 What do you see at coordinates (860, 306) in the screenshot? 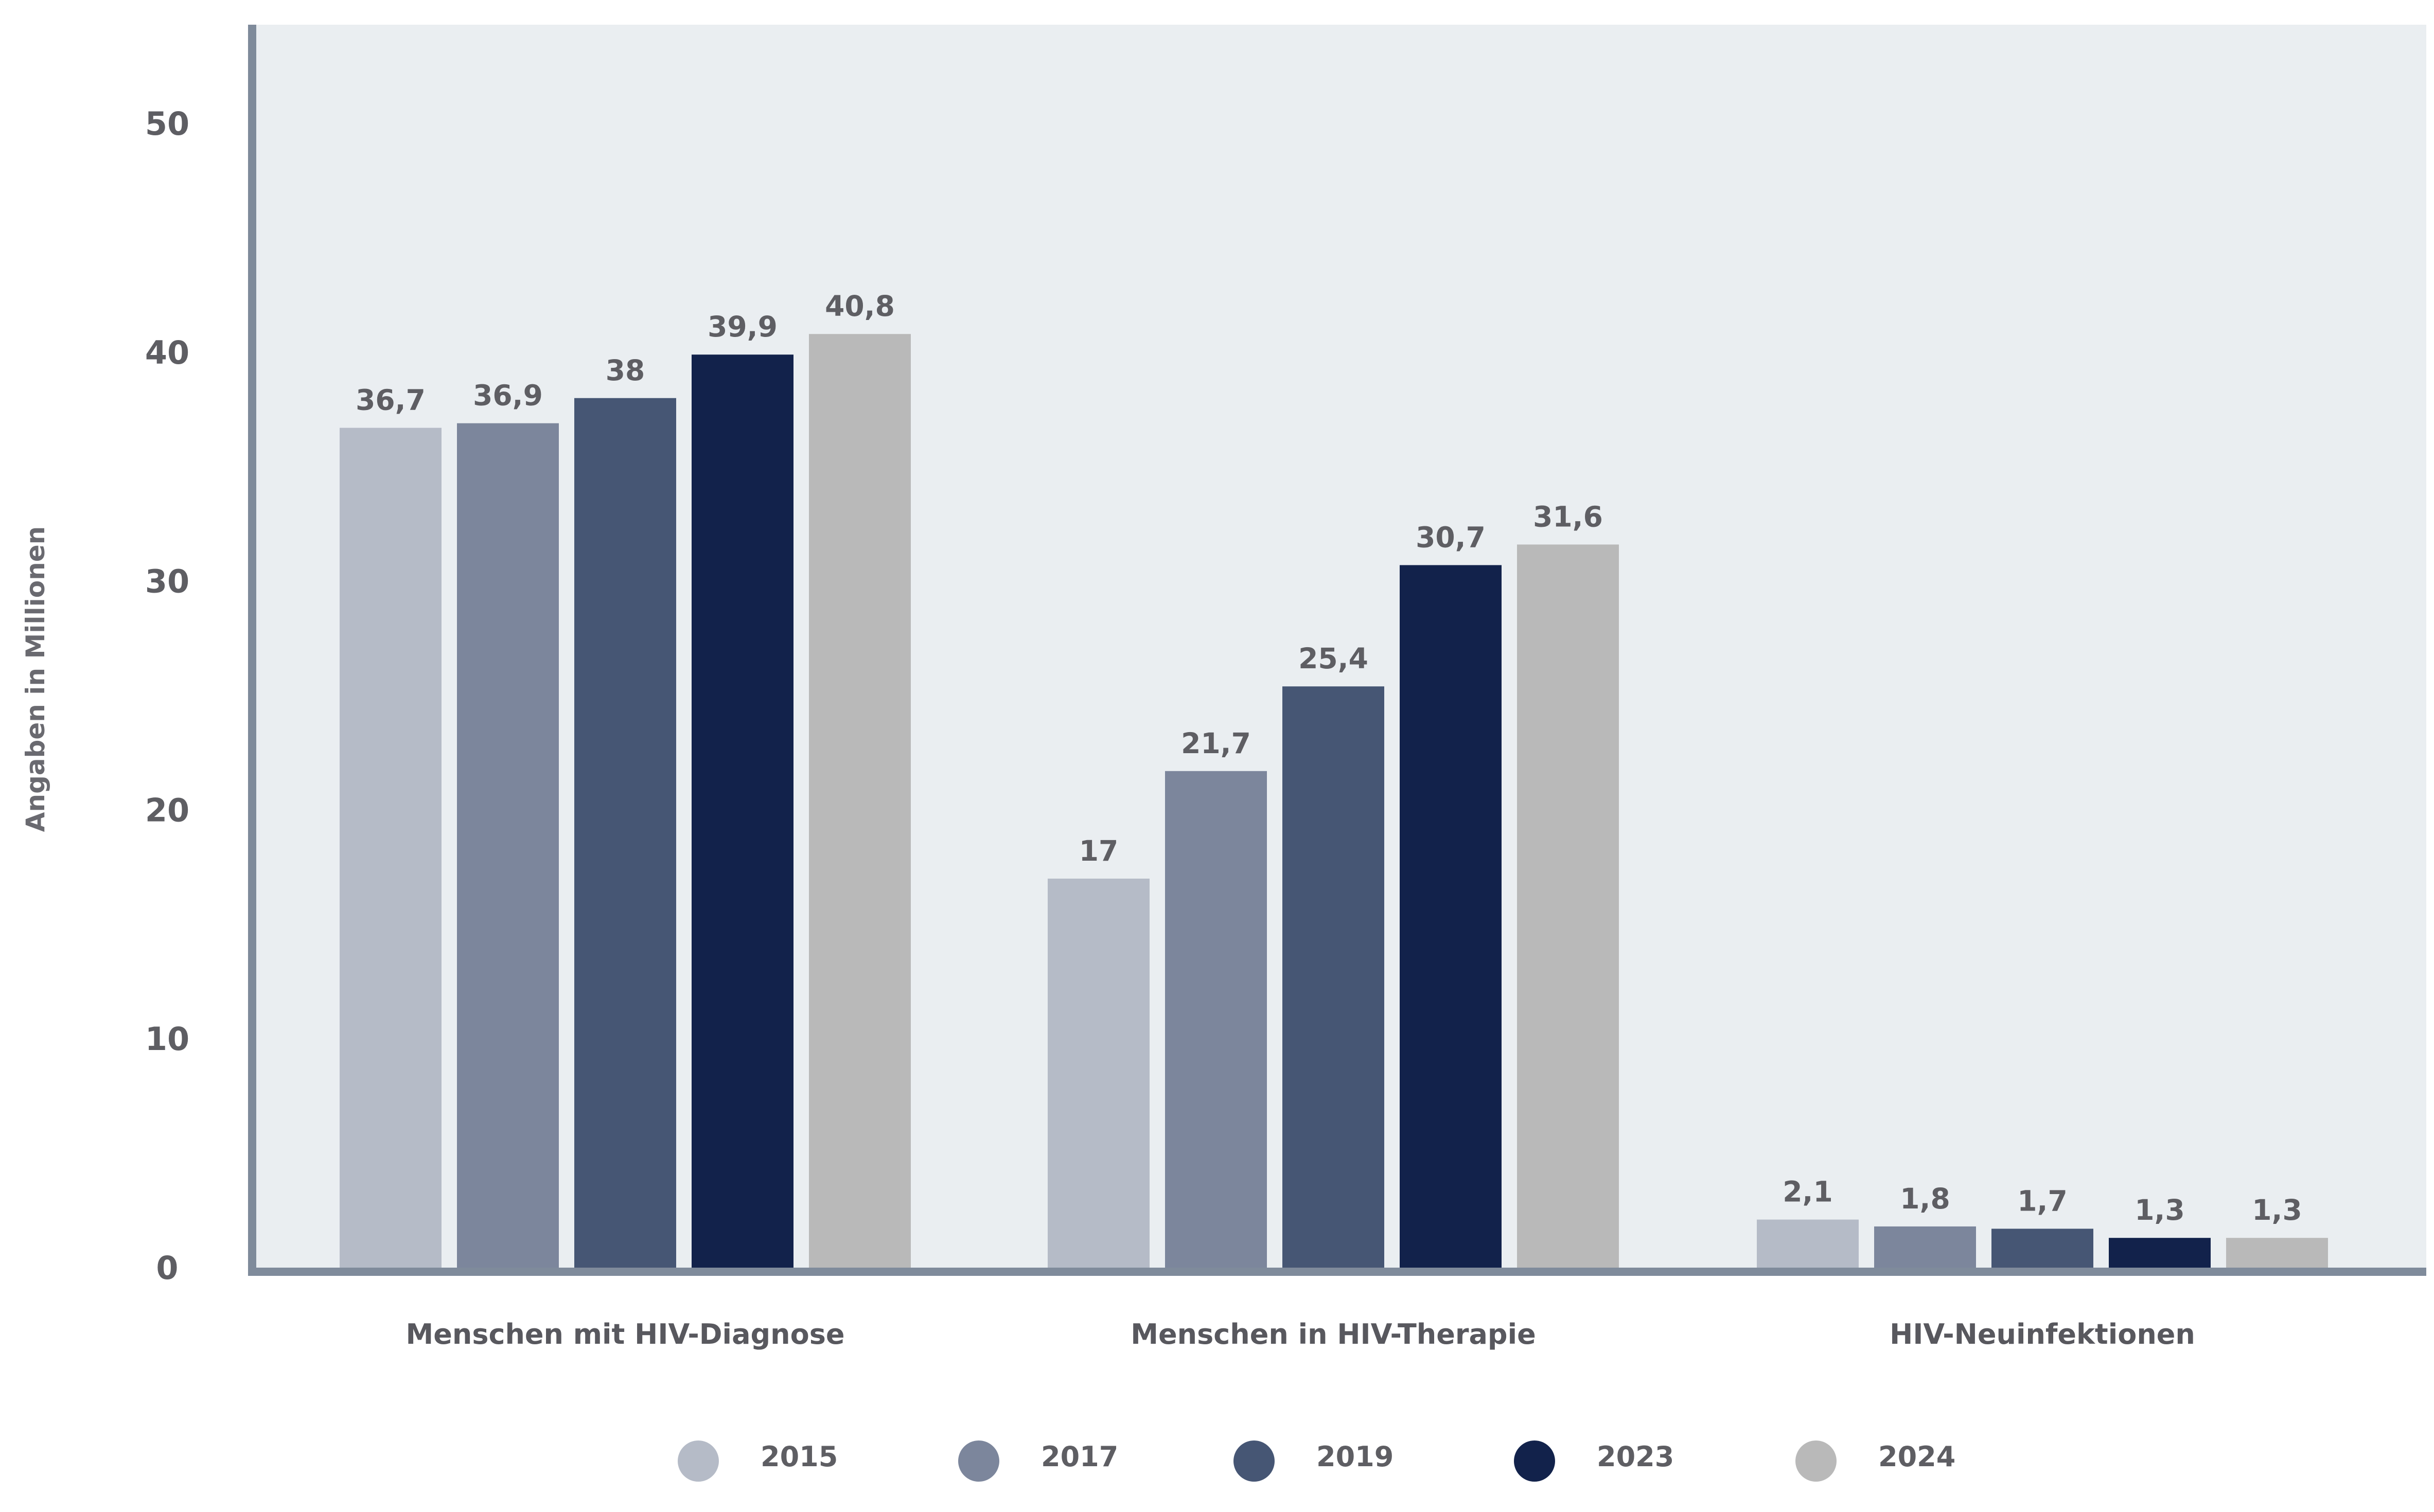
I see `value-label: 40,8` at bounding box center [860, 306].